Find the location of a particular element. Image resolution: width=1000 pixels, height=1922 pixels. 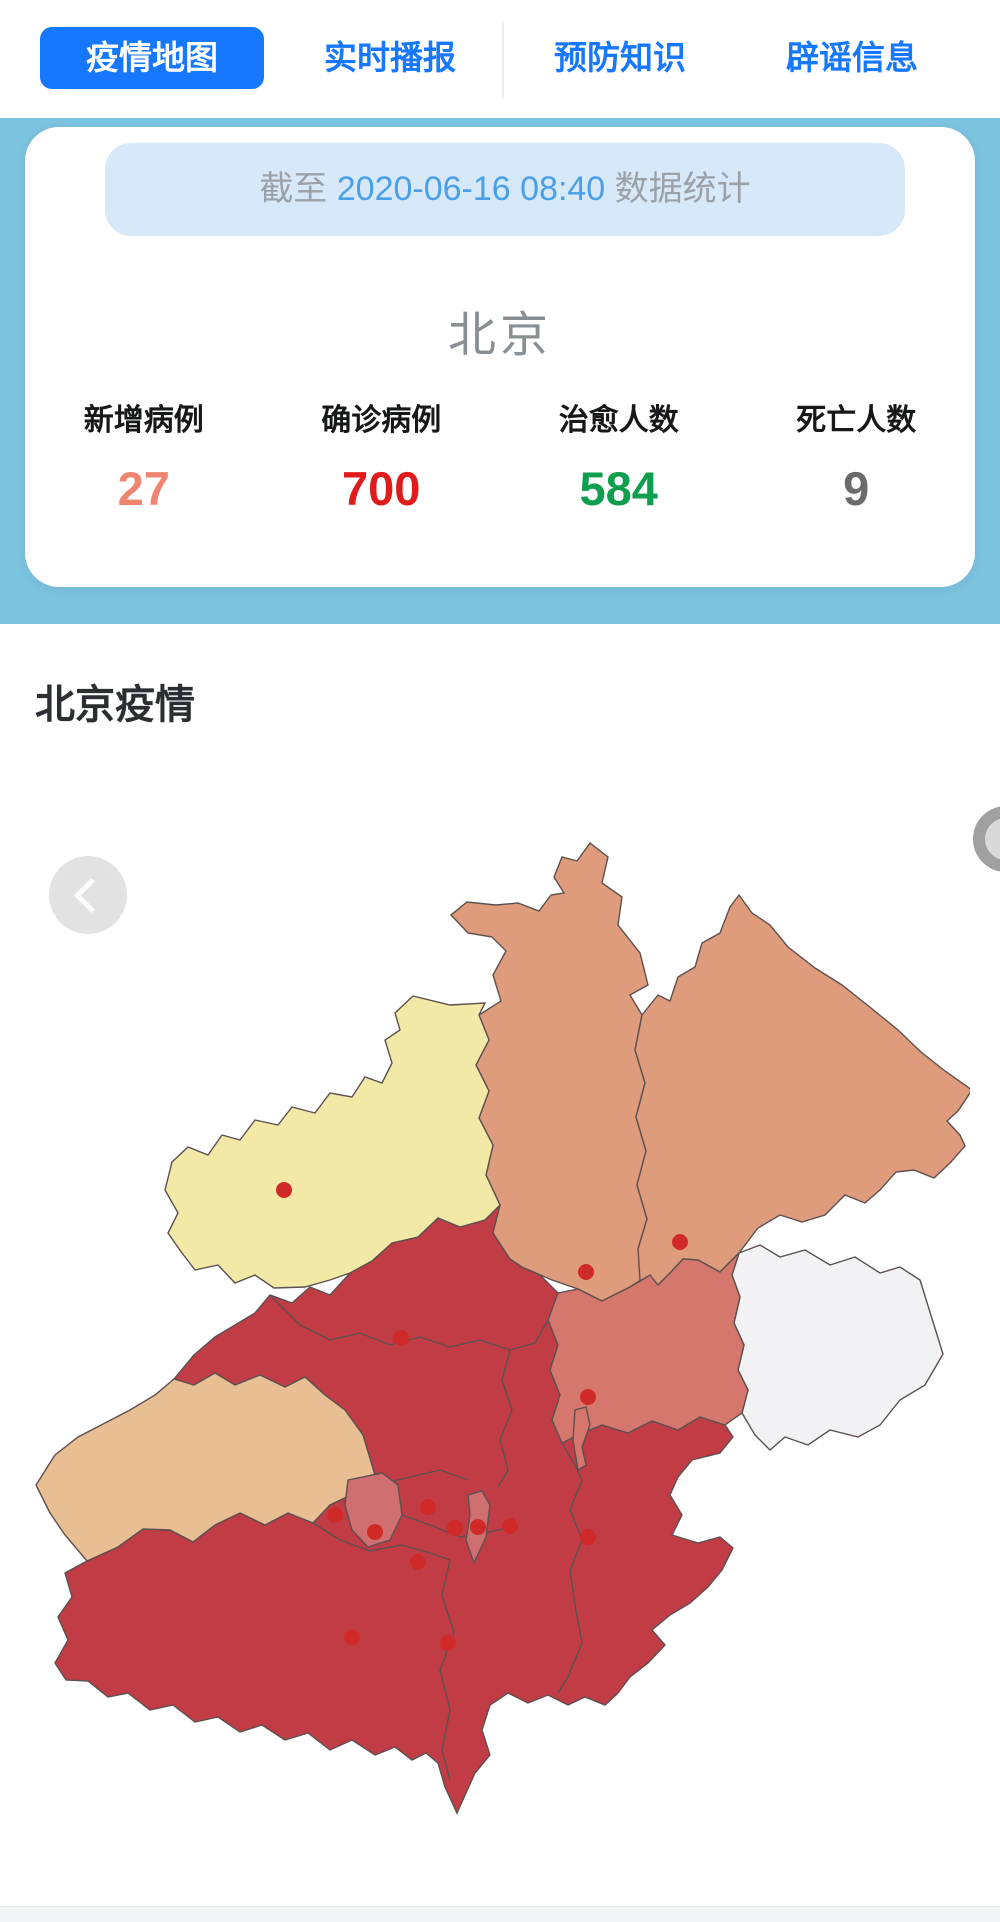

stats-row: 新增病例 27 确诊病例 700 治愈人数 584 死亡人数 9 is located at coordinates (500, 455).